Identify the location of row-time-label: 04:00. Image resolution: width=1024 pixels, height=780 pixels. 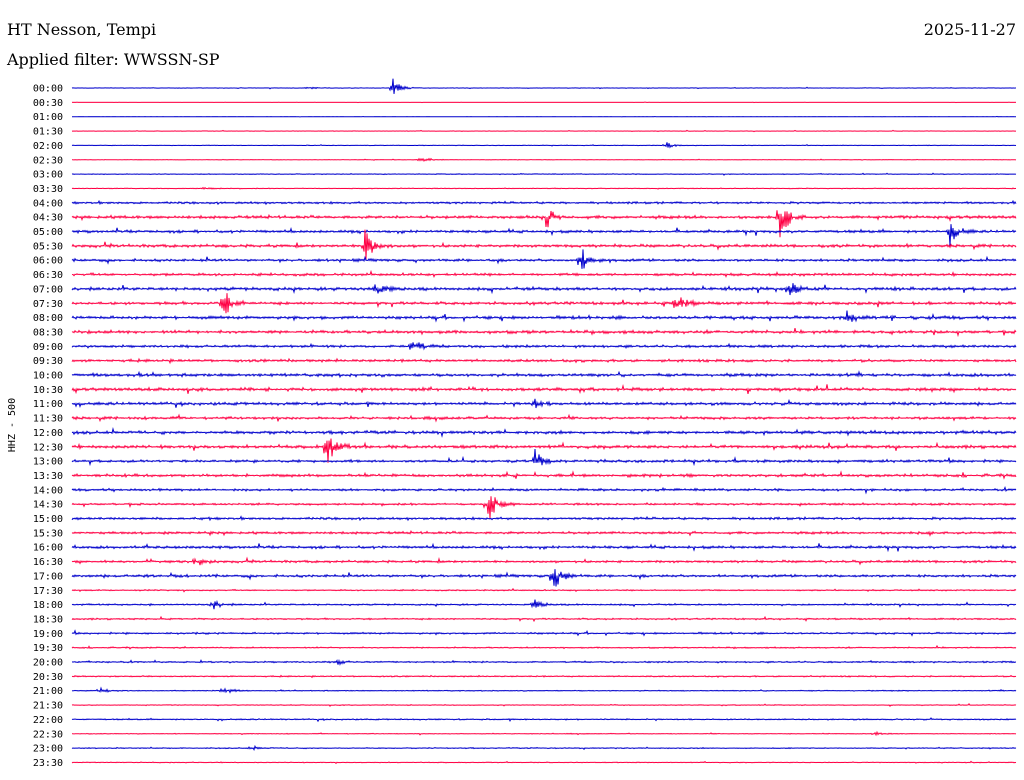
(48, 203).